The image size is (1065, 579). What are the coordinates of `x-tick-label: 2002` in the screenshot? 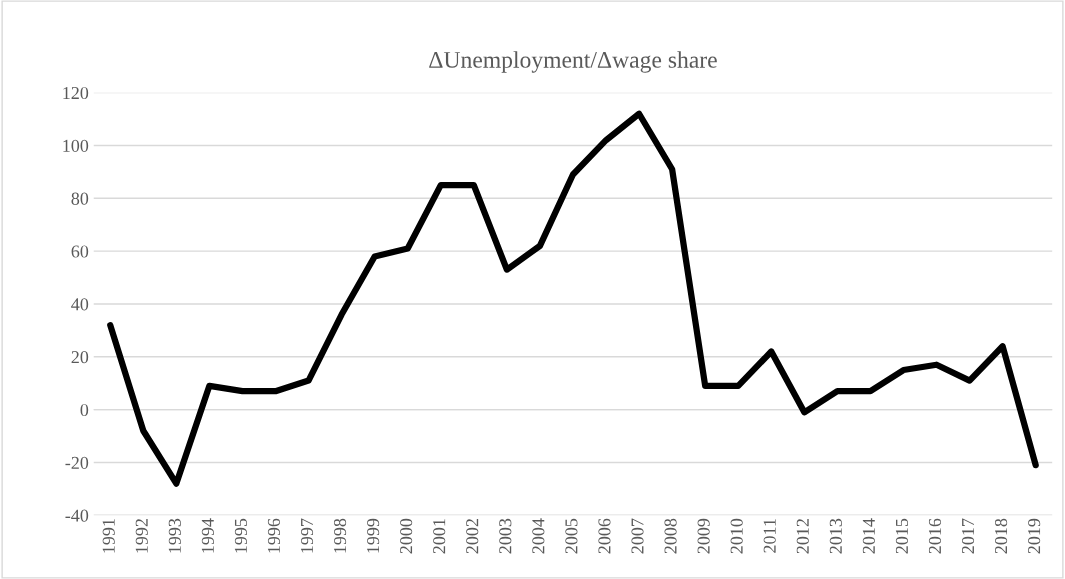 It's located at (472, 536).